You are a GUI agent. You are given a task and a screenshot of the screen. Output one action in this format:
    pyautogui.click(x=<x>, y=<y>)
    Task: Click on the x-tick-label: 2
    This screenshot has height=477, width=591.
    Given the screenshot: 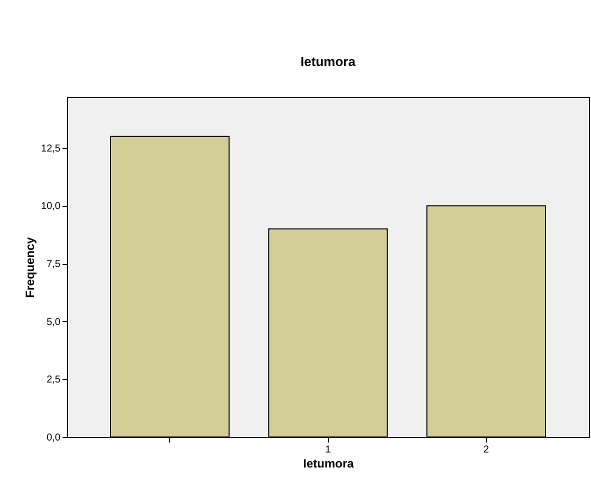 What is the action you would take?
    pyautogui.click(x=486, y=450)
    